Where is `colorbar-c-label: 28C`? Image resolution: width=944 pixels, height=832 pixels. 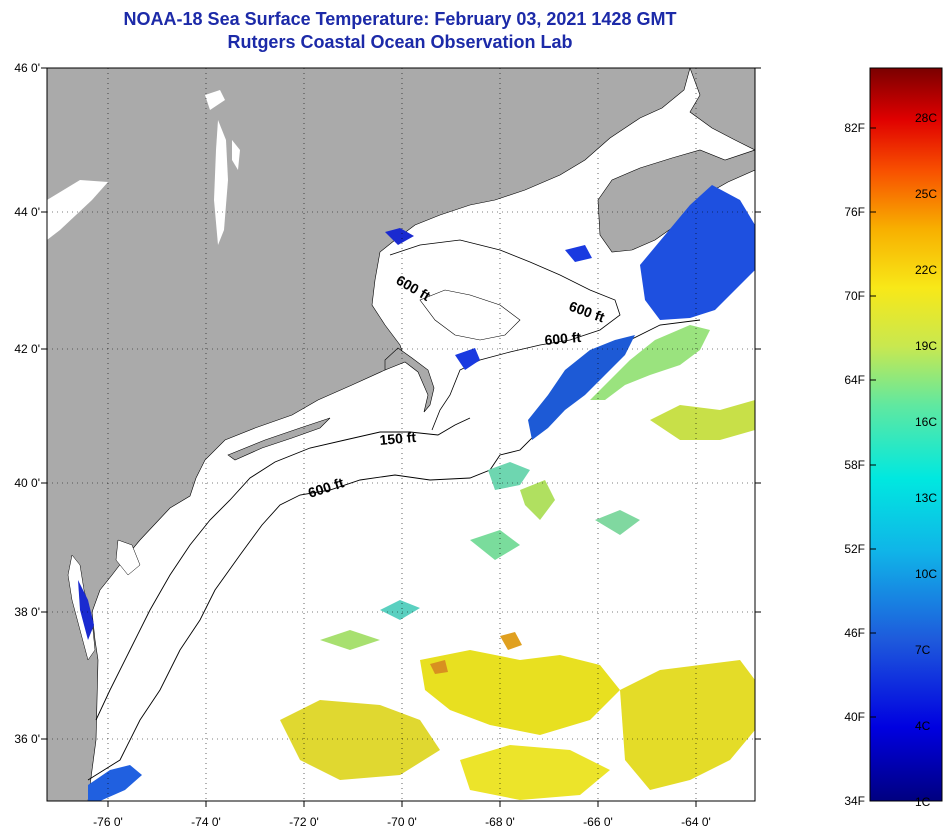 colorbar-c-label: 28C is located at coordinates (926, 118).